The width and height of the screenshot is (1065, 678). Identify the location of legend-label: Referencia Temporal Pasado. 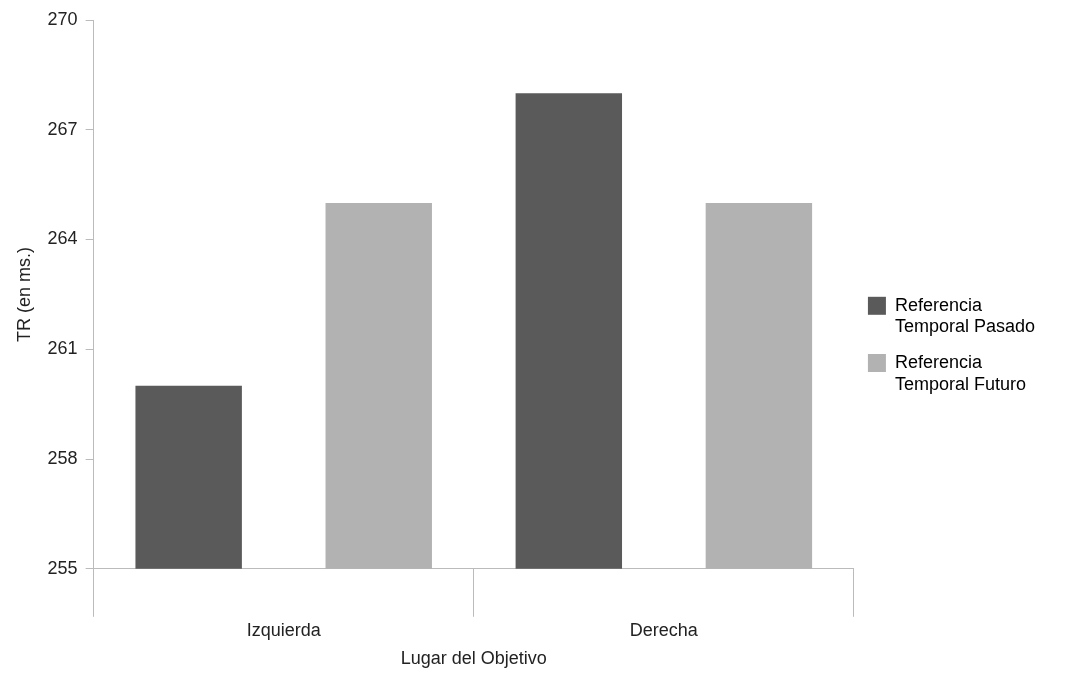
(965, 315).